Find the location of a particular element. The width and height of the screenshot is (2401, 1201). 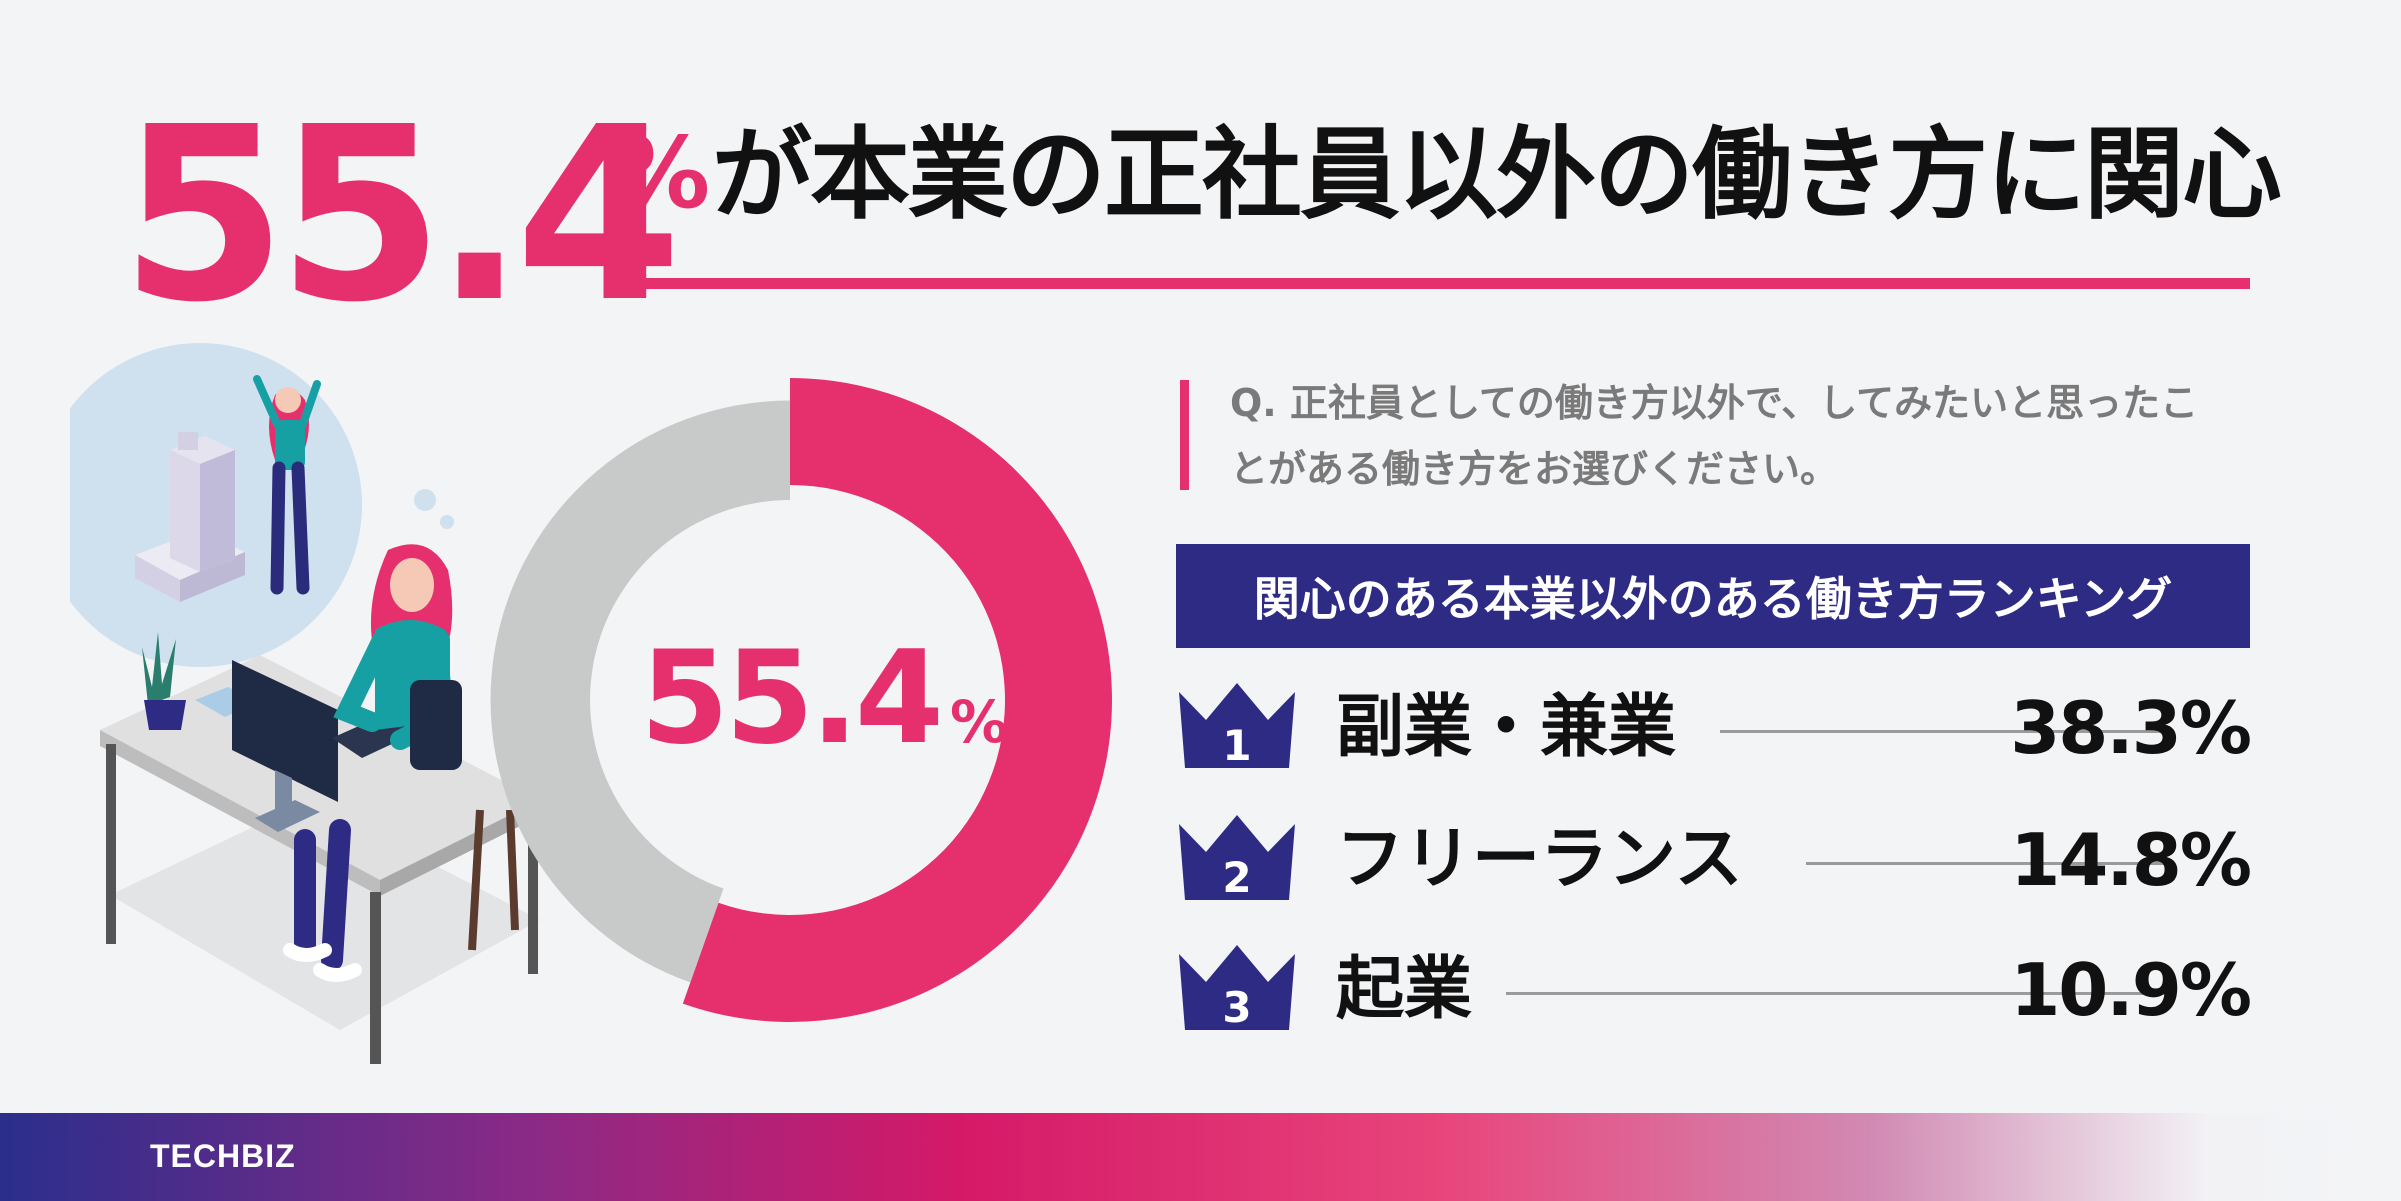

crown-icon: 2 is located at coordinates (1237, 858).